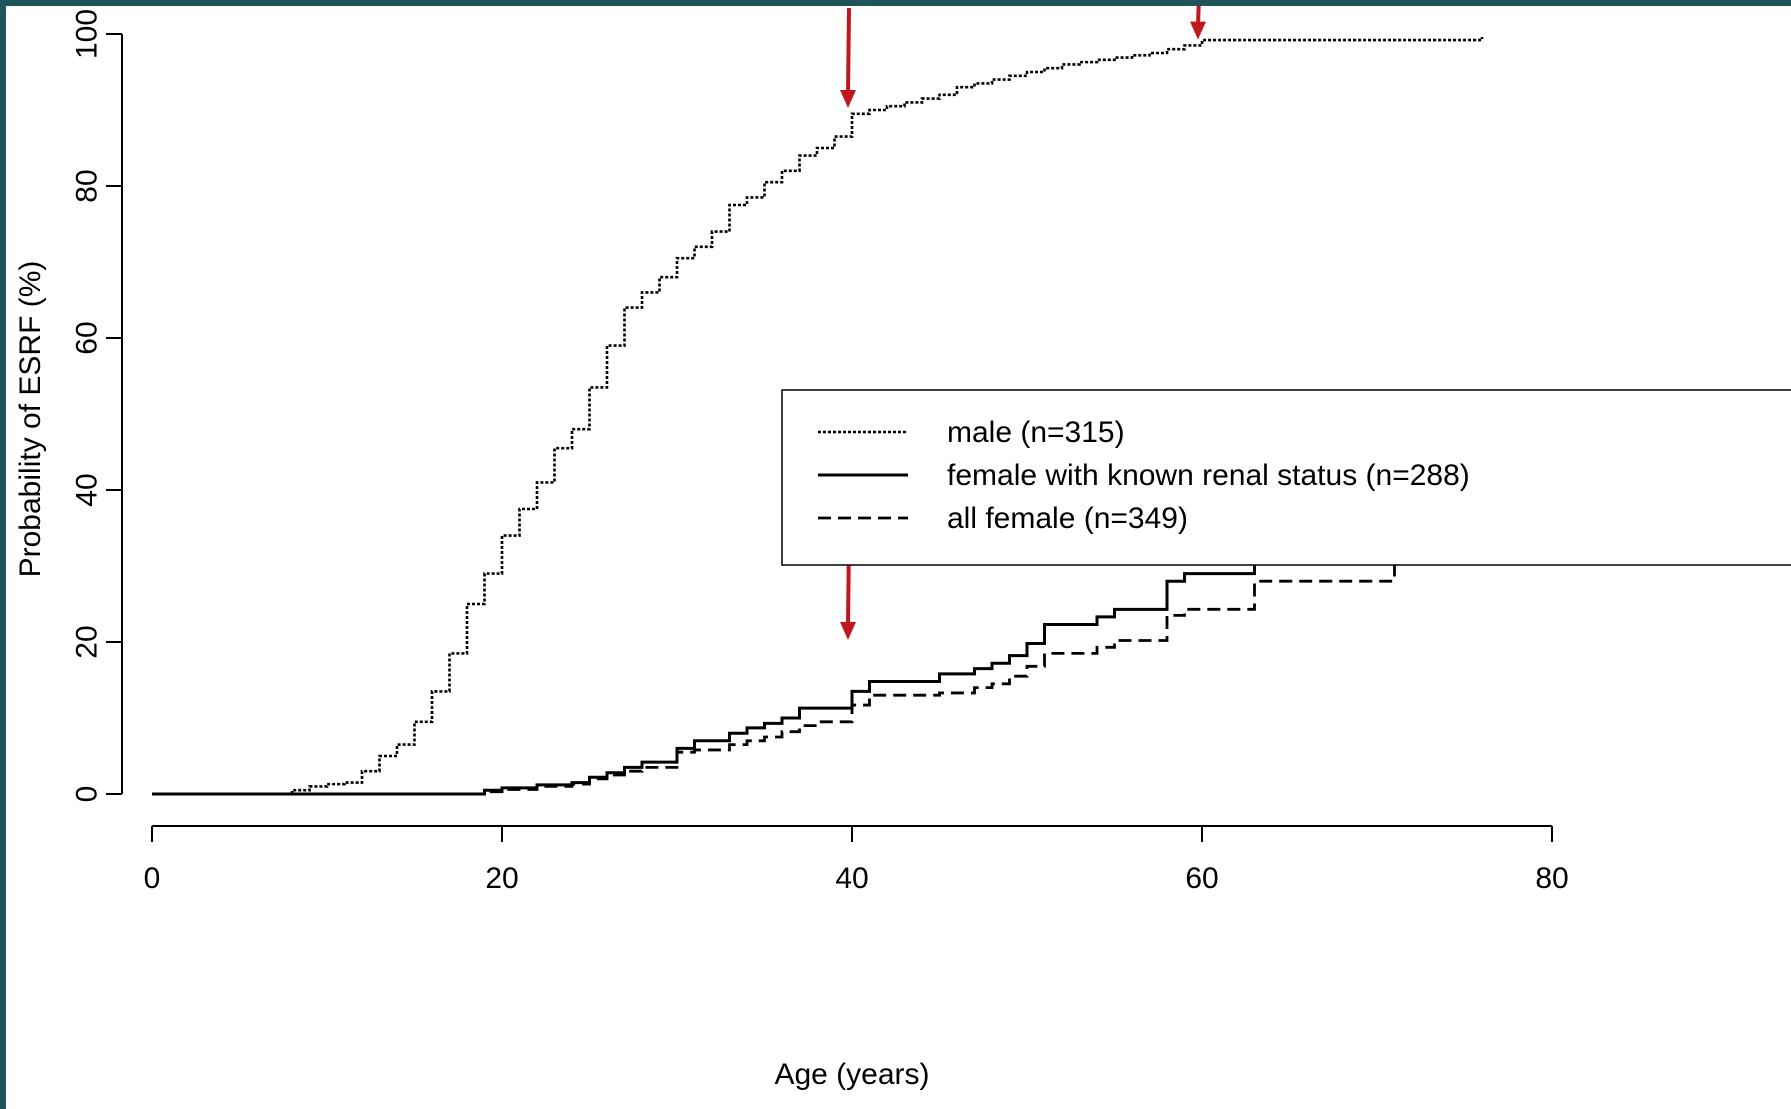 This screenshot has height=1109, width=1791. Describe the element at coordinates (1036, 432) in the screenshot. I see `legend-label-0: male (n=315)` at that location.